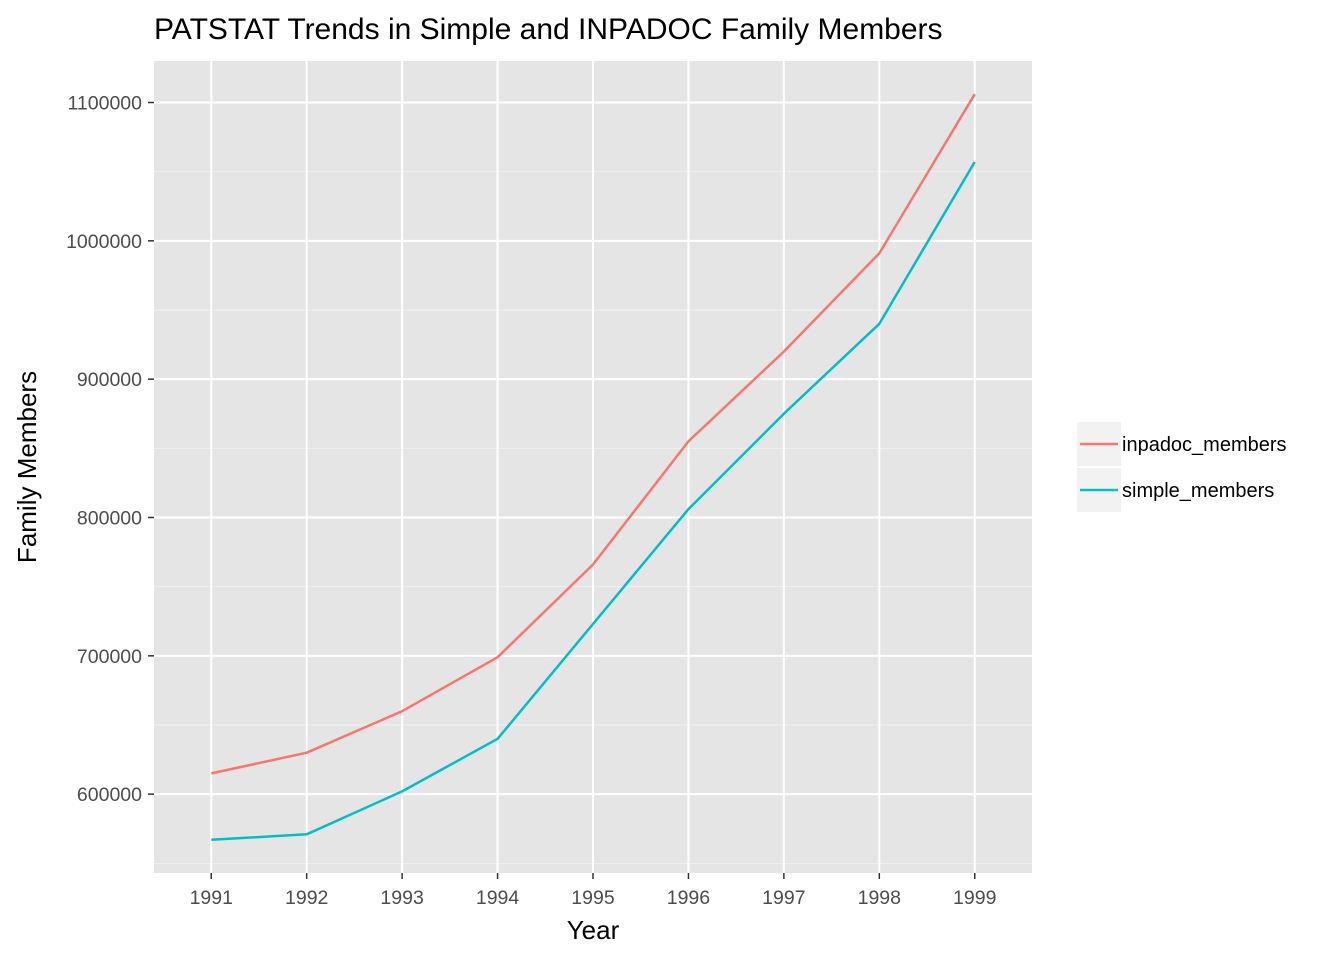 The height and width of the screenshot is (960, 1344). Describe the element at coordinates (401, 898) in the screenshot. I see `x-tick-label: 1993` at that location.